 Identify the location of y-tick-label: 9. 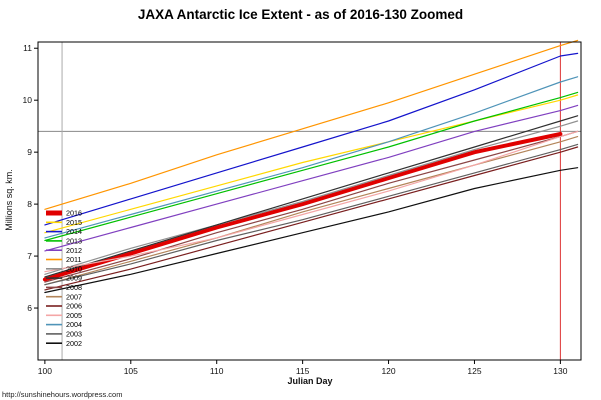
(29, 152).